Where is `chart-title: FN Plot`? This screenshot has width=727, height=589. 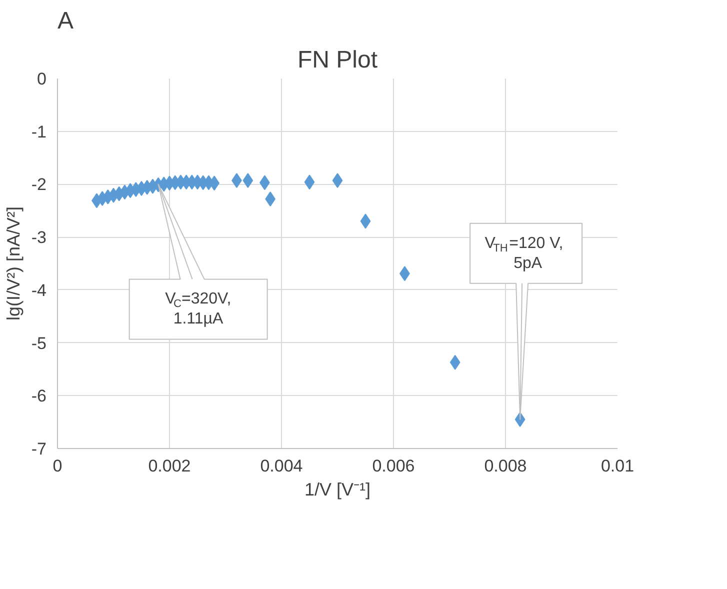
chart-title: FN Plot is located at coordinates (337, 60).